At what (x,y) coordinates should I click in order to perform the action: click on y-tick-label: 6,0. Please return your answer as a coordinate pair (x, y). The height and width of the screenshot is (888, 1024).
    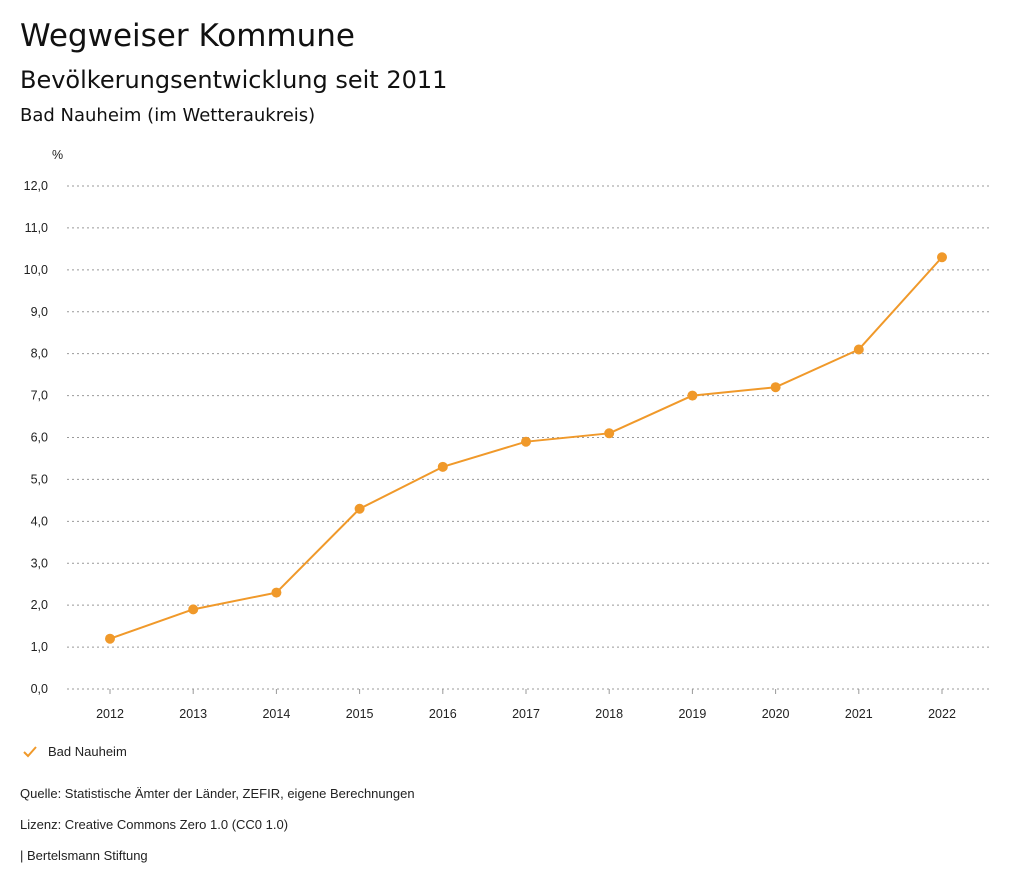
    Looking at the image, I should click on (39, 438).